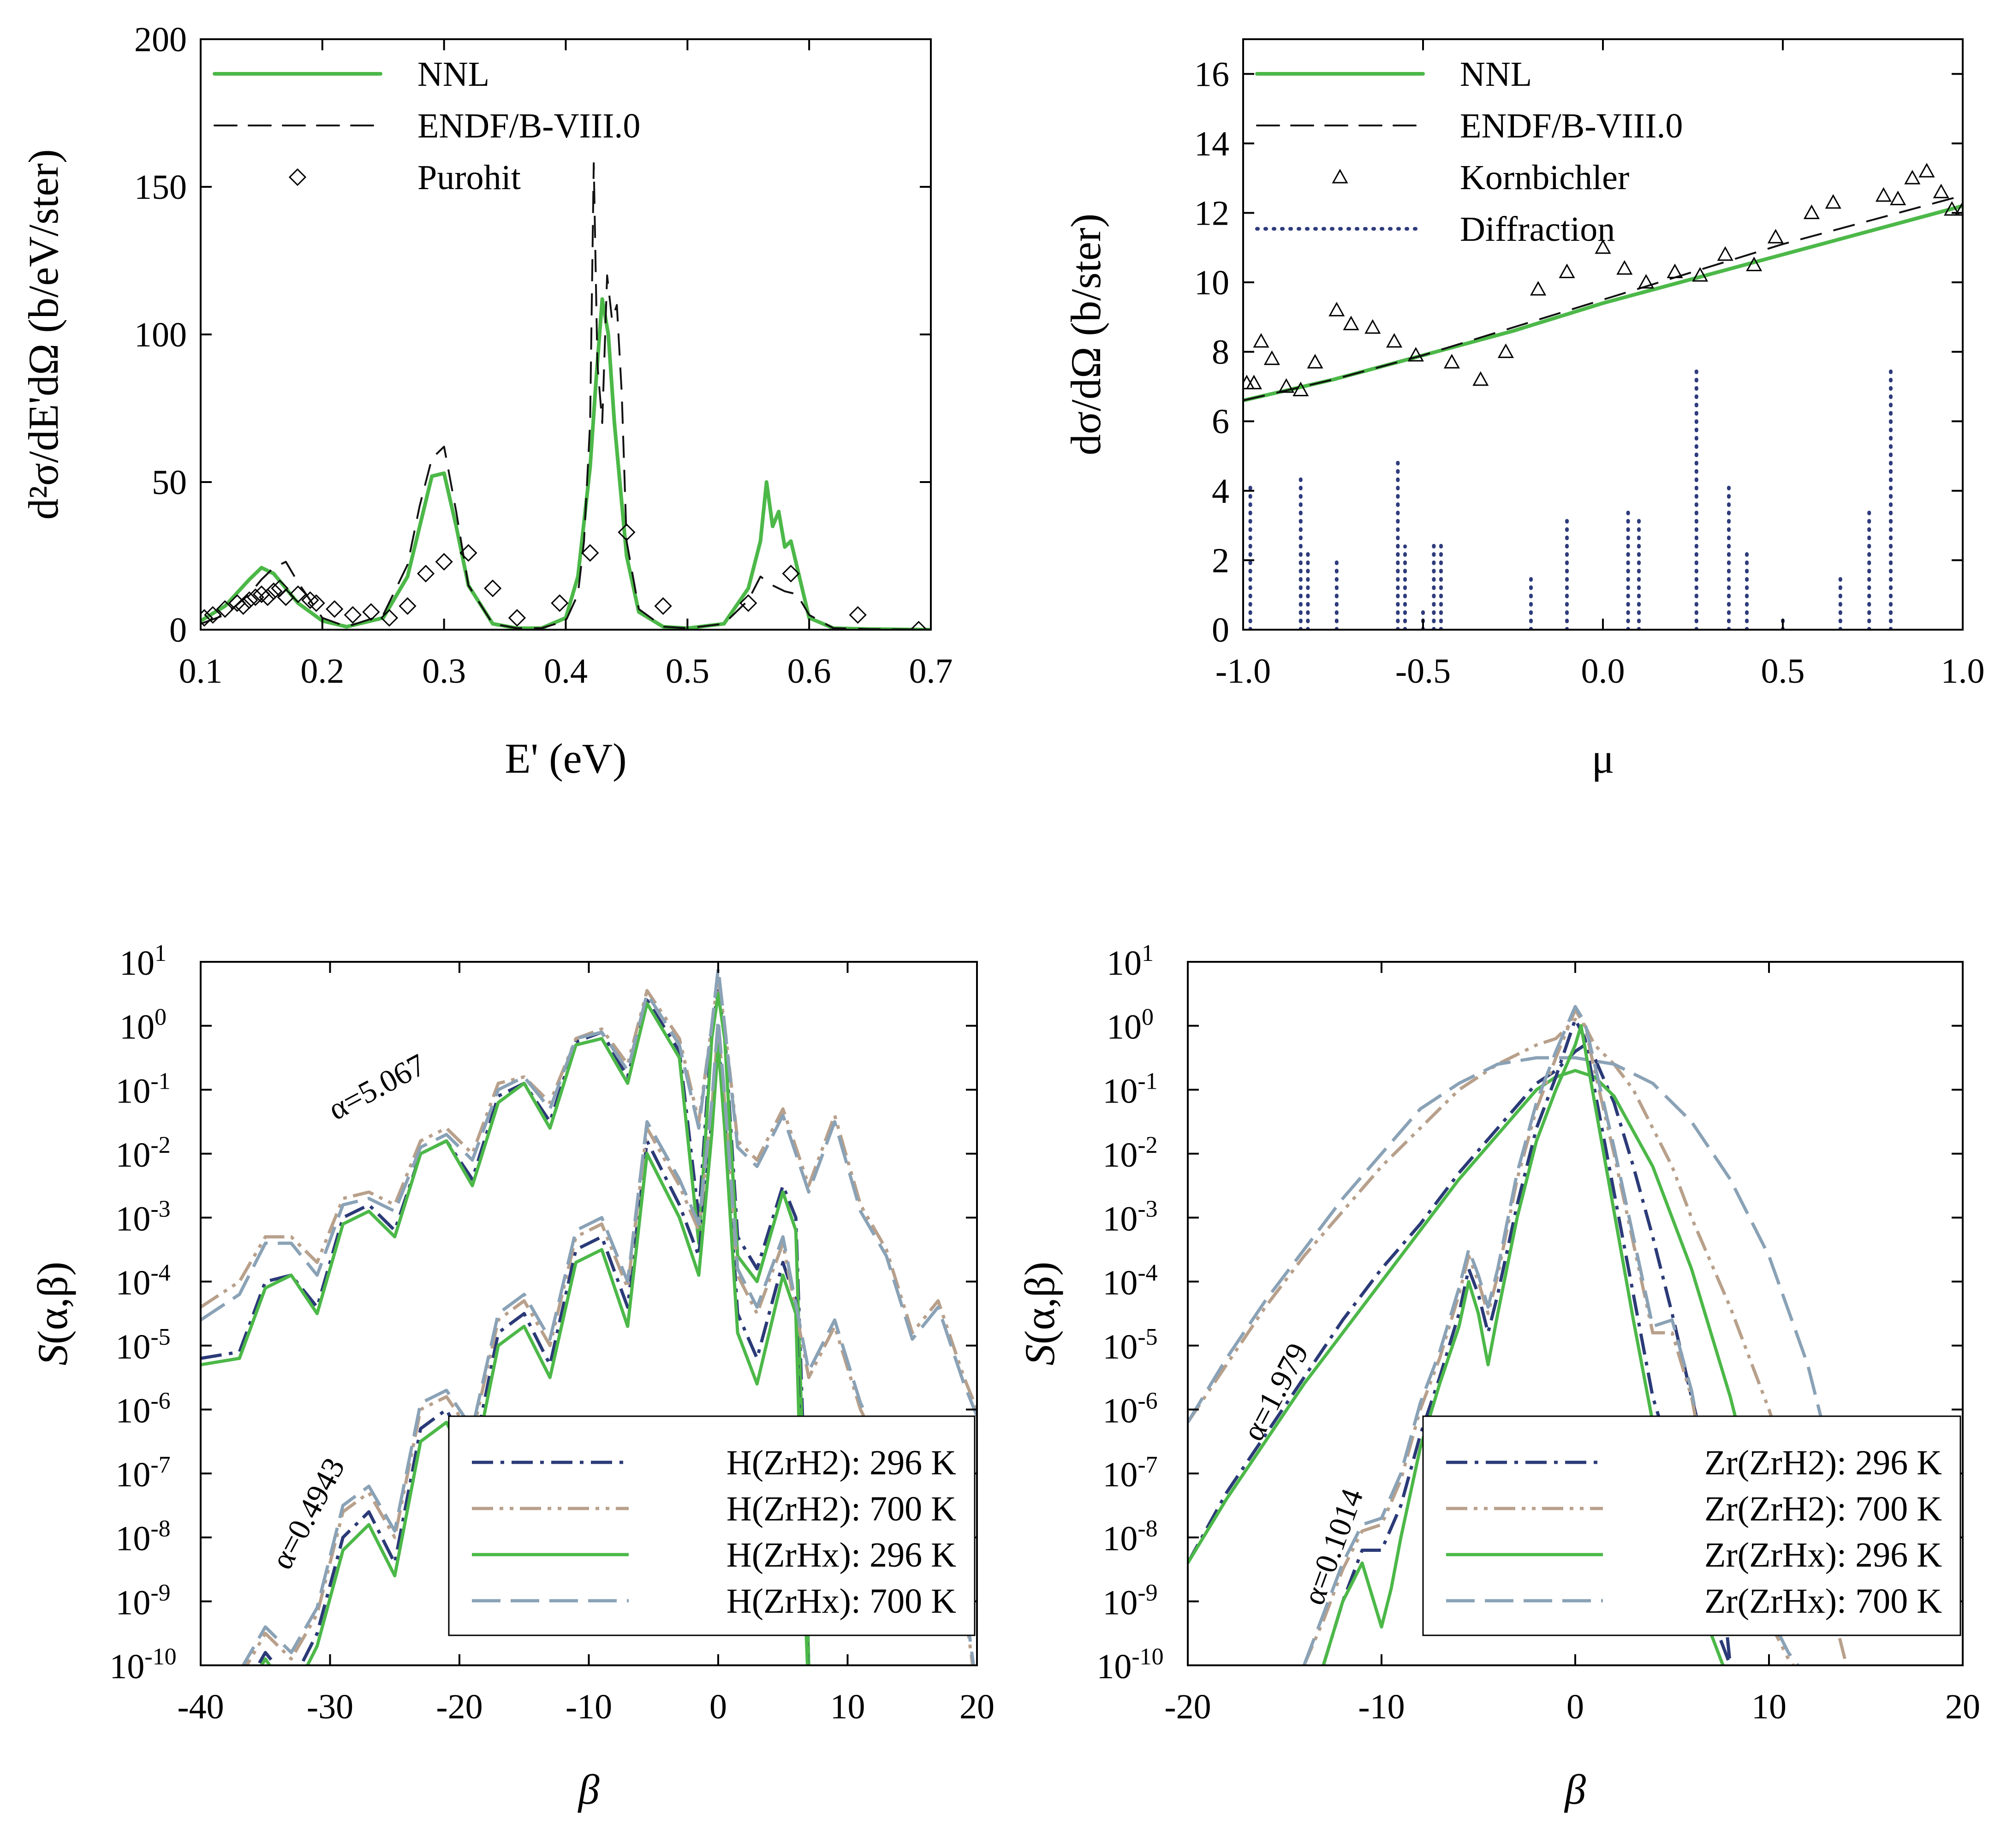 This screenshot has width=2001, height=1848. Describe the element at coordinates (160, 39) in the screenshot. I see `y-tick-label: 200` at that location.